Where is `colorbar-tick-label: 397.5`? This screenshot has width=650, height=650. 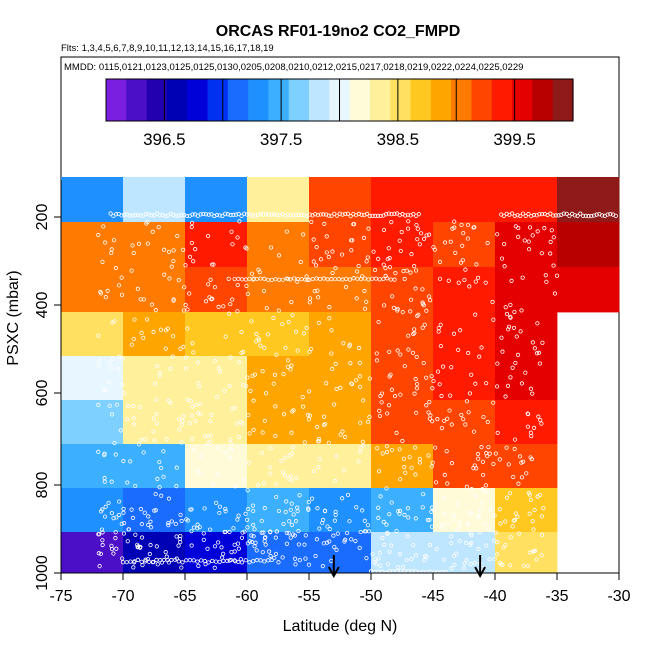 colorbar-tick-label: 397.5 is located at coordinates (281, 139).